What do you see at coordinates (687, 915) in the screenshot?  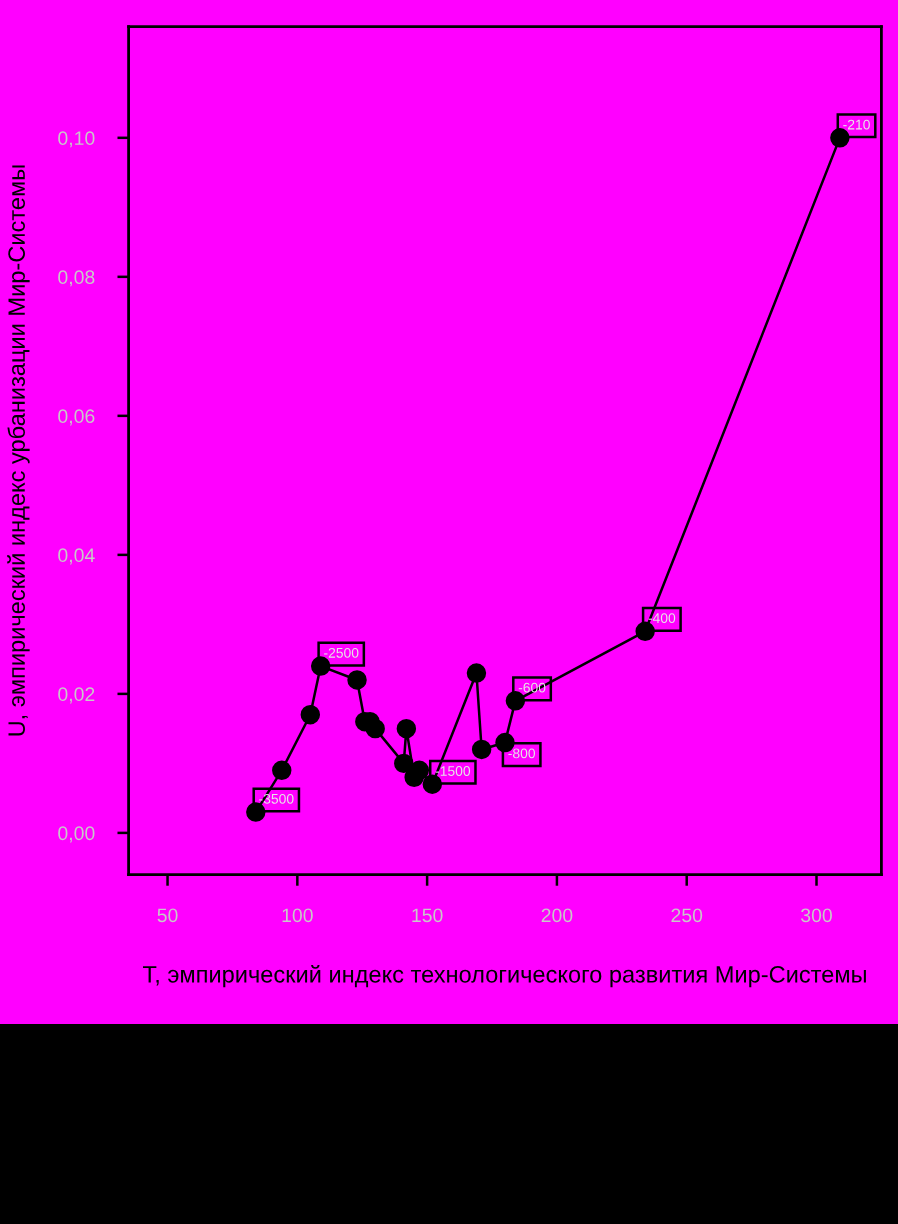 I see `x-tick-label: 250` at bounding box center [687, 915].